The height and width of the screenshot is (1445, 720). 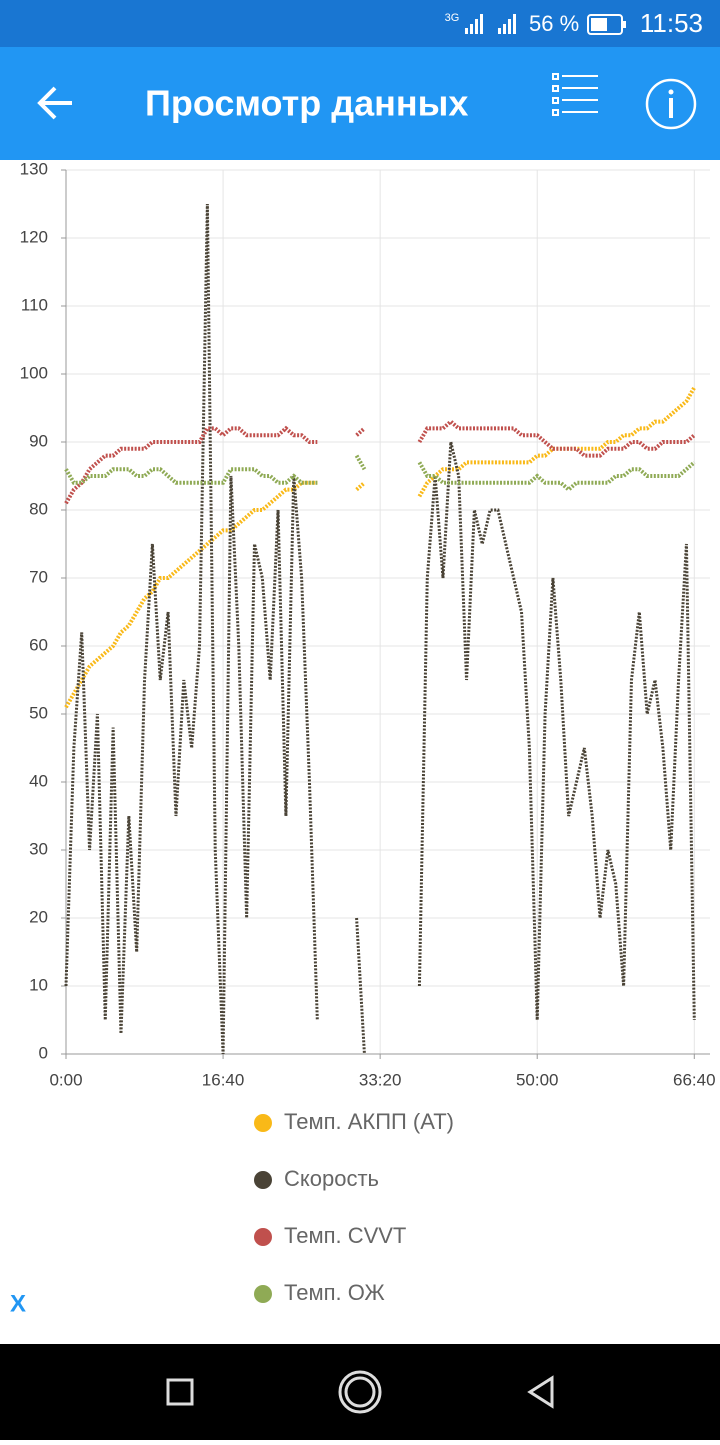 What do you see at coordinates (671, 23) in the screenshot?
I see `clock: 11:53` at bounding box center [671, 23].